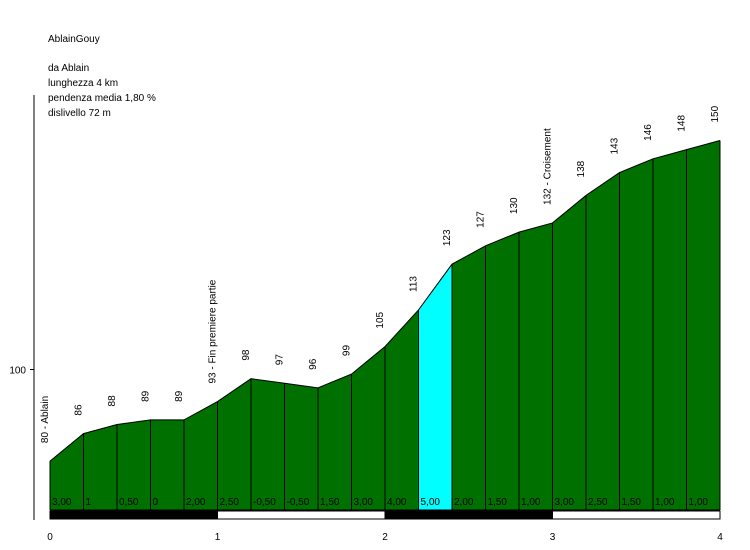 This screenshot has height=550, width=750. I want to click on grade-label-5: 2,00, so click(196, 502).